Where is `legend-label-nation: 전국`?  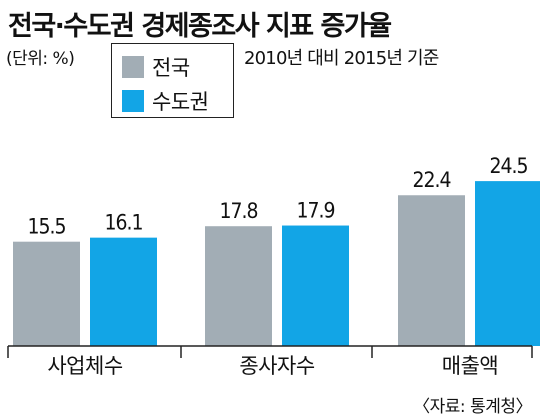
legend-label-nation: 전국 is located at coordinates (171, 68).